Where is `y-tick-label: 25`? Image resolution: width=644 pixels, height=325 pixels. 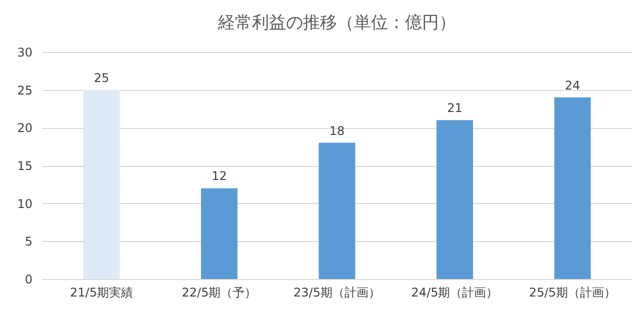 y-tick-label: 25 is located at coordinates (24, 90).